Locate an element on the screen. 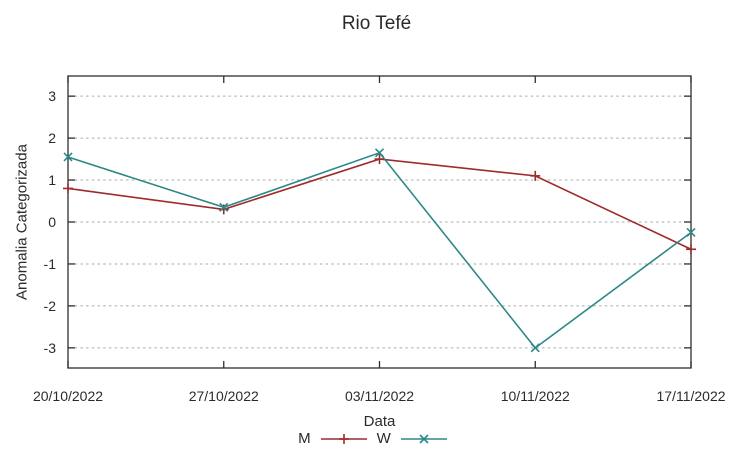  y-tick-label: -3 is located at coordinates (50, 348).